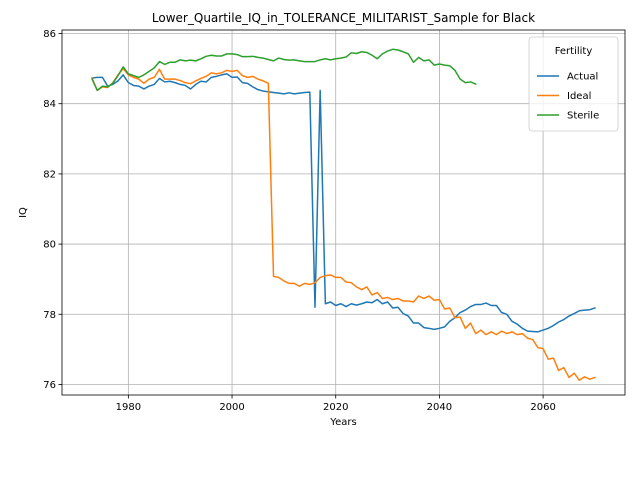  What do you see at coordinates (439, 407) in the screenshot?
I see `x-tick-label: 2040` at bounding box center [439, 407].